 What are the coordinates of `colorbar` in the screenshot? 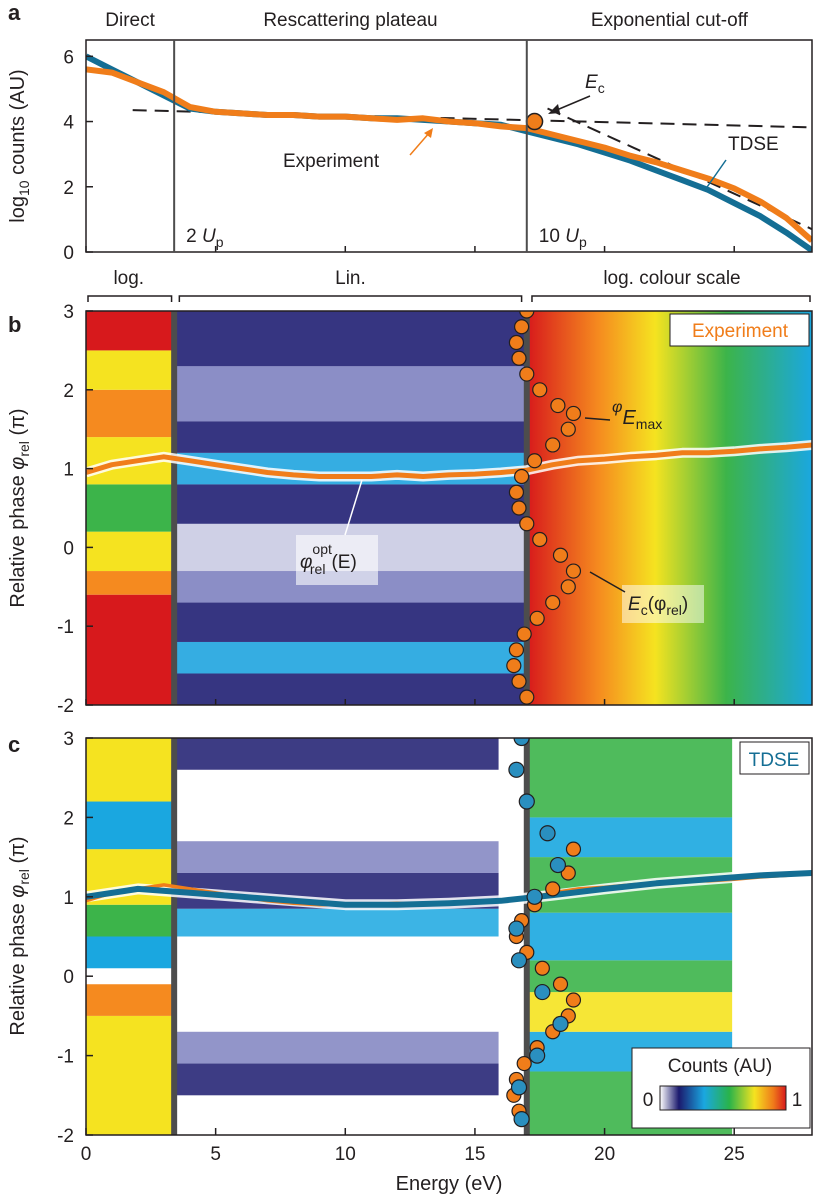 It's located at (723, 1098).